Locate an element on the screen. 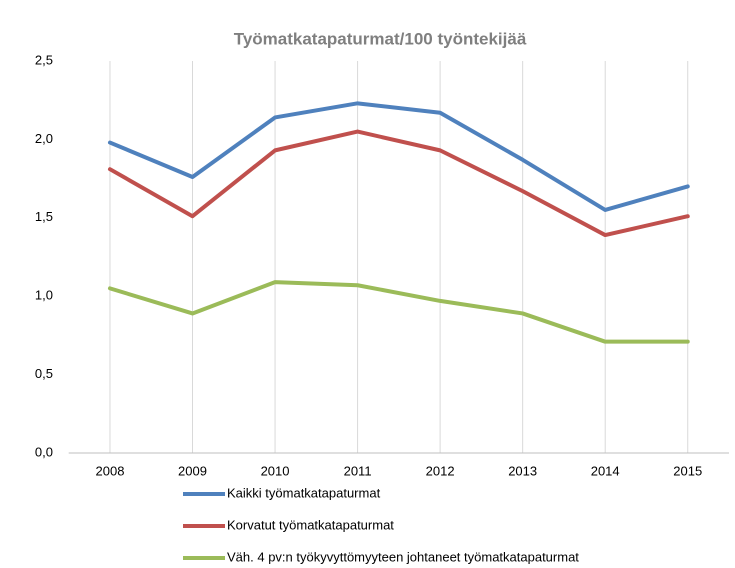 Image resolution: width=735 pixels, height=568 pixels. y-tick-label: 2,5 is located at coordinates (44, 59).